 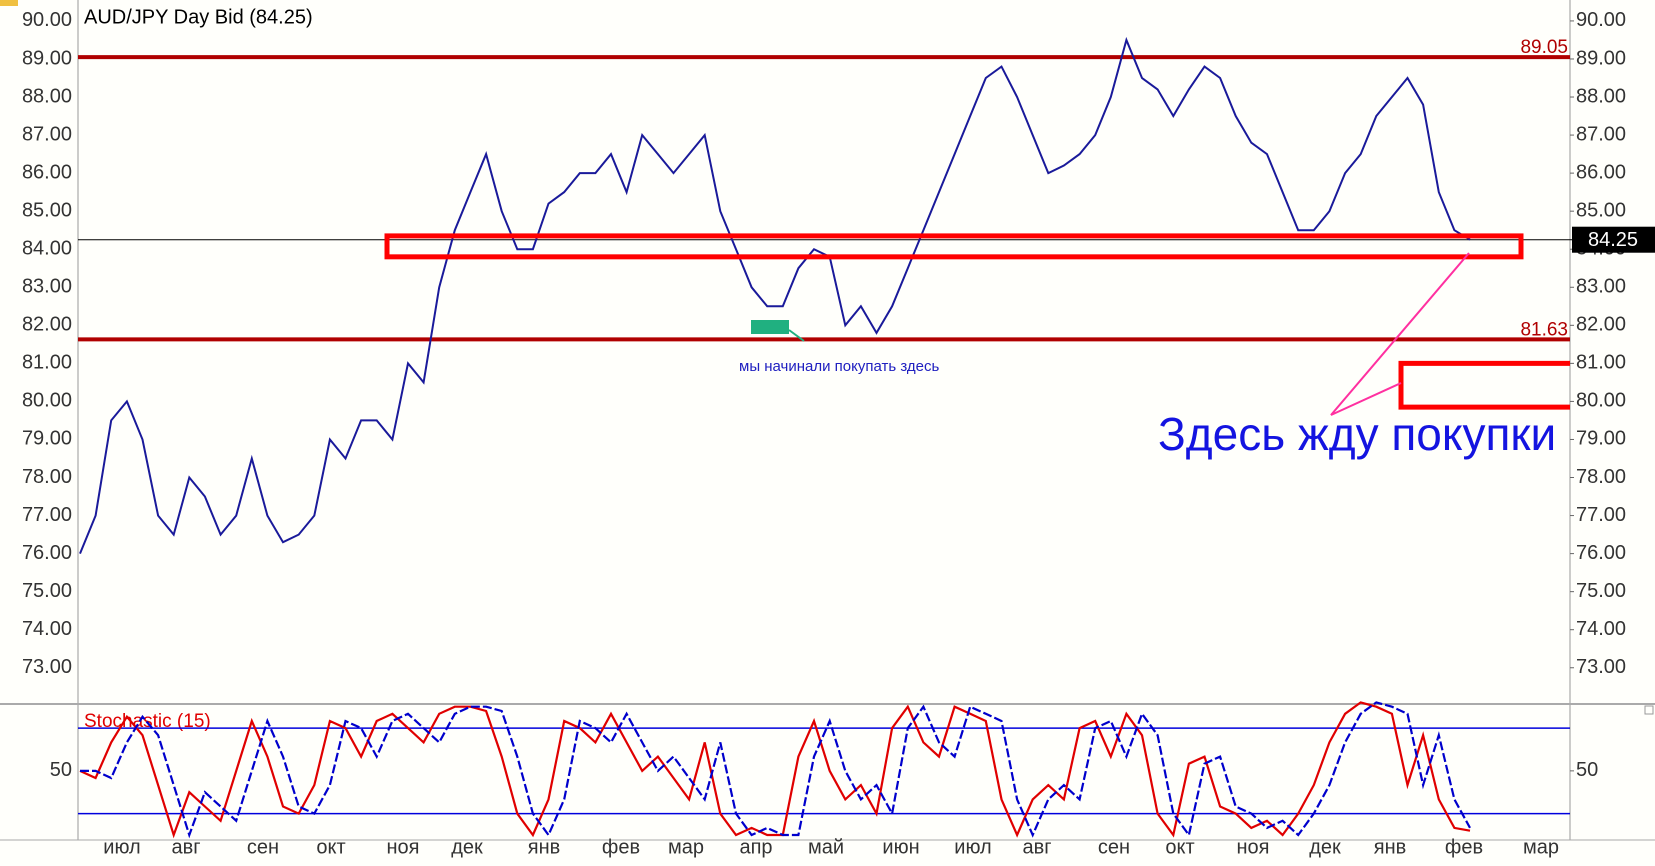 I want to click on y-tick-label-right: 82.00, so click(x=1601, y=325).